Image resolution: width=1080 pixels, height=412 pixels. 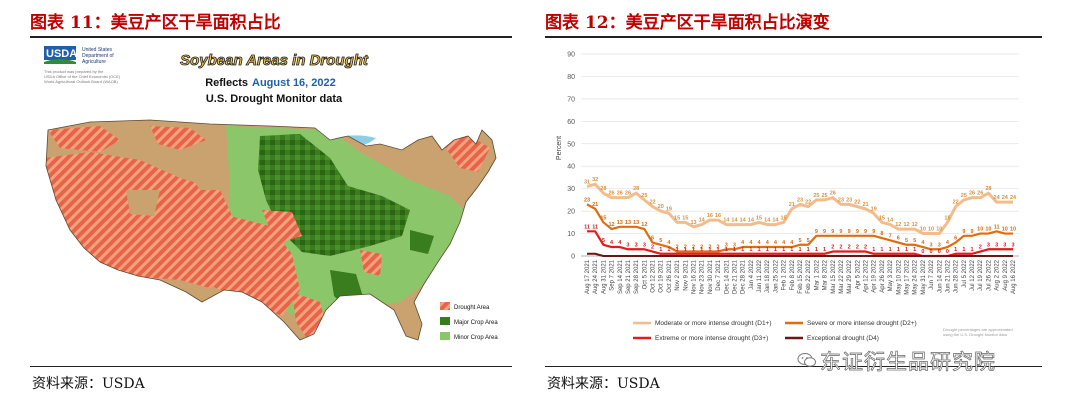 What do you see at coordinates (571, 122) in the screenshot?
I see `y-tick-label: 60` at bounding box center [571, 122].